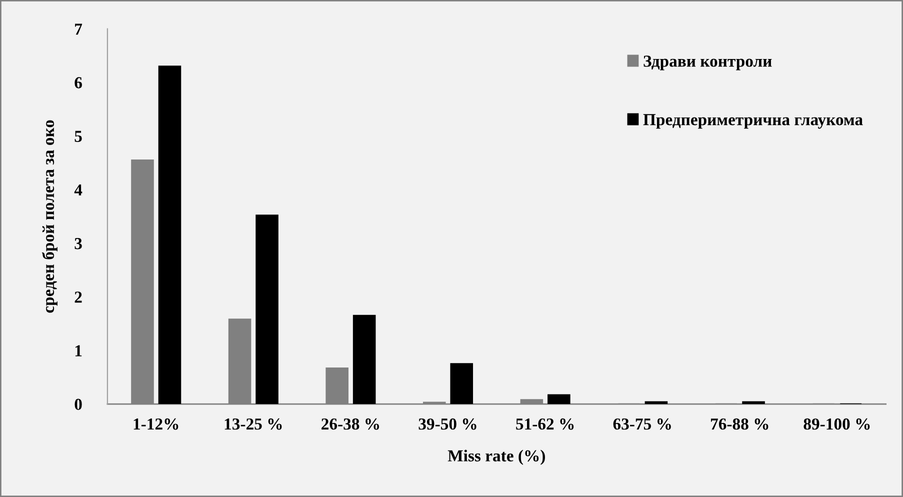 This screenshot has width=903, height=497. I want to click on y-tick-label: 0, so click(78, 404).